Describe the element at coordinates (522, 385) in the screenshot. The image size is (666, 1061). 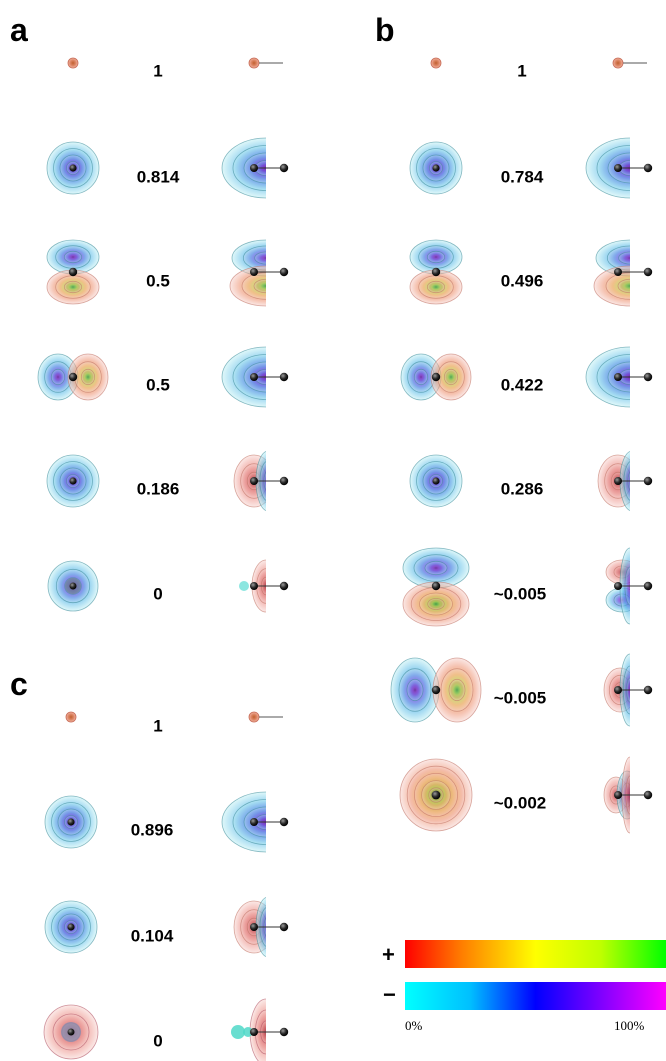
I see `occupation-b-4: 0.422` at that location.